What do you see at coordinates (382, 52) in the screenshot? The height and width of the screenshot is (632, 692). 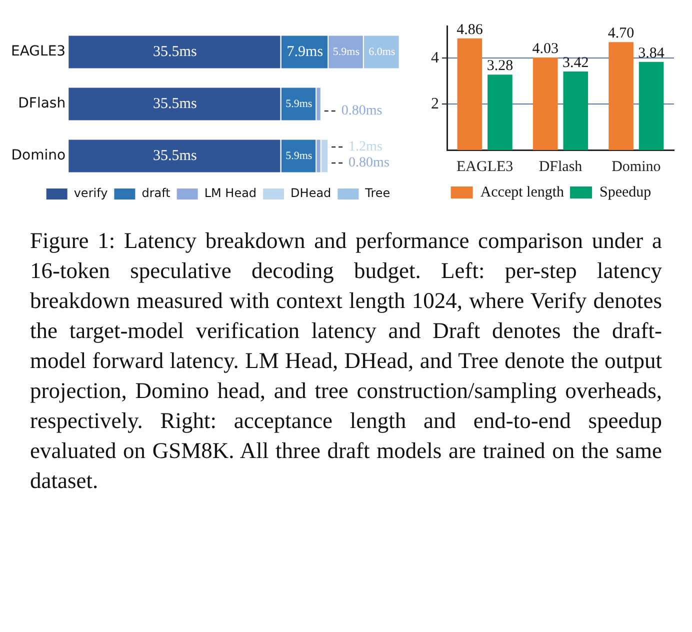 I see `data-label: 6.0ms` at bounding box center [382, 52].